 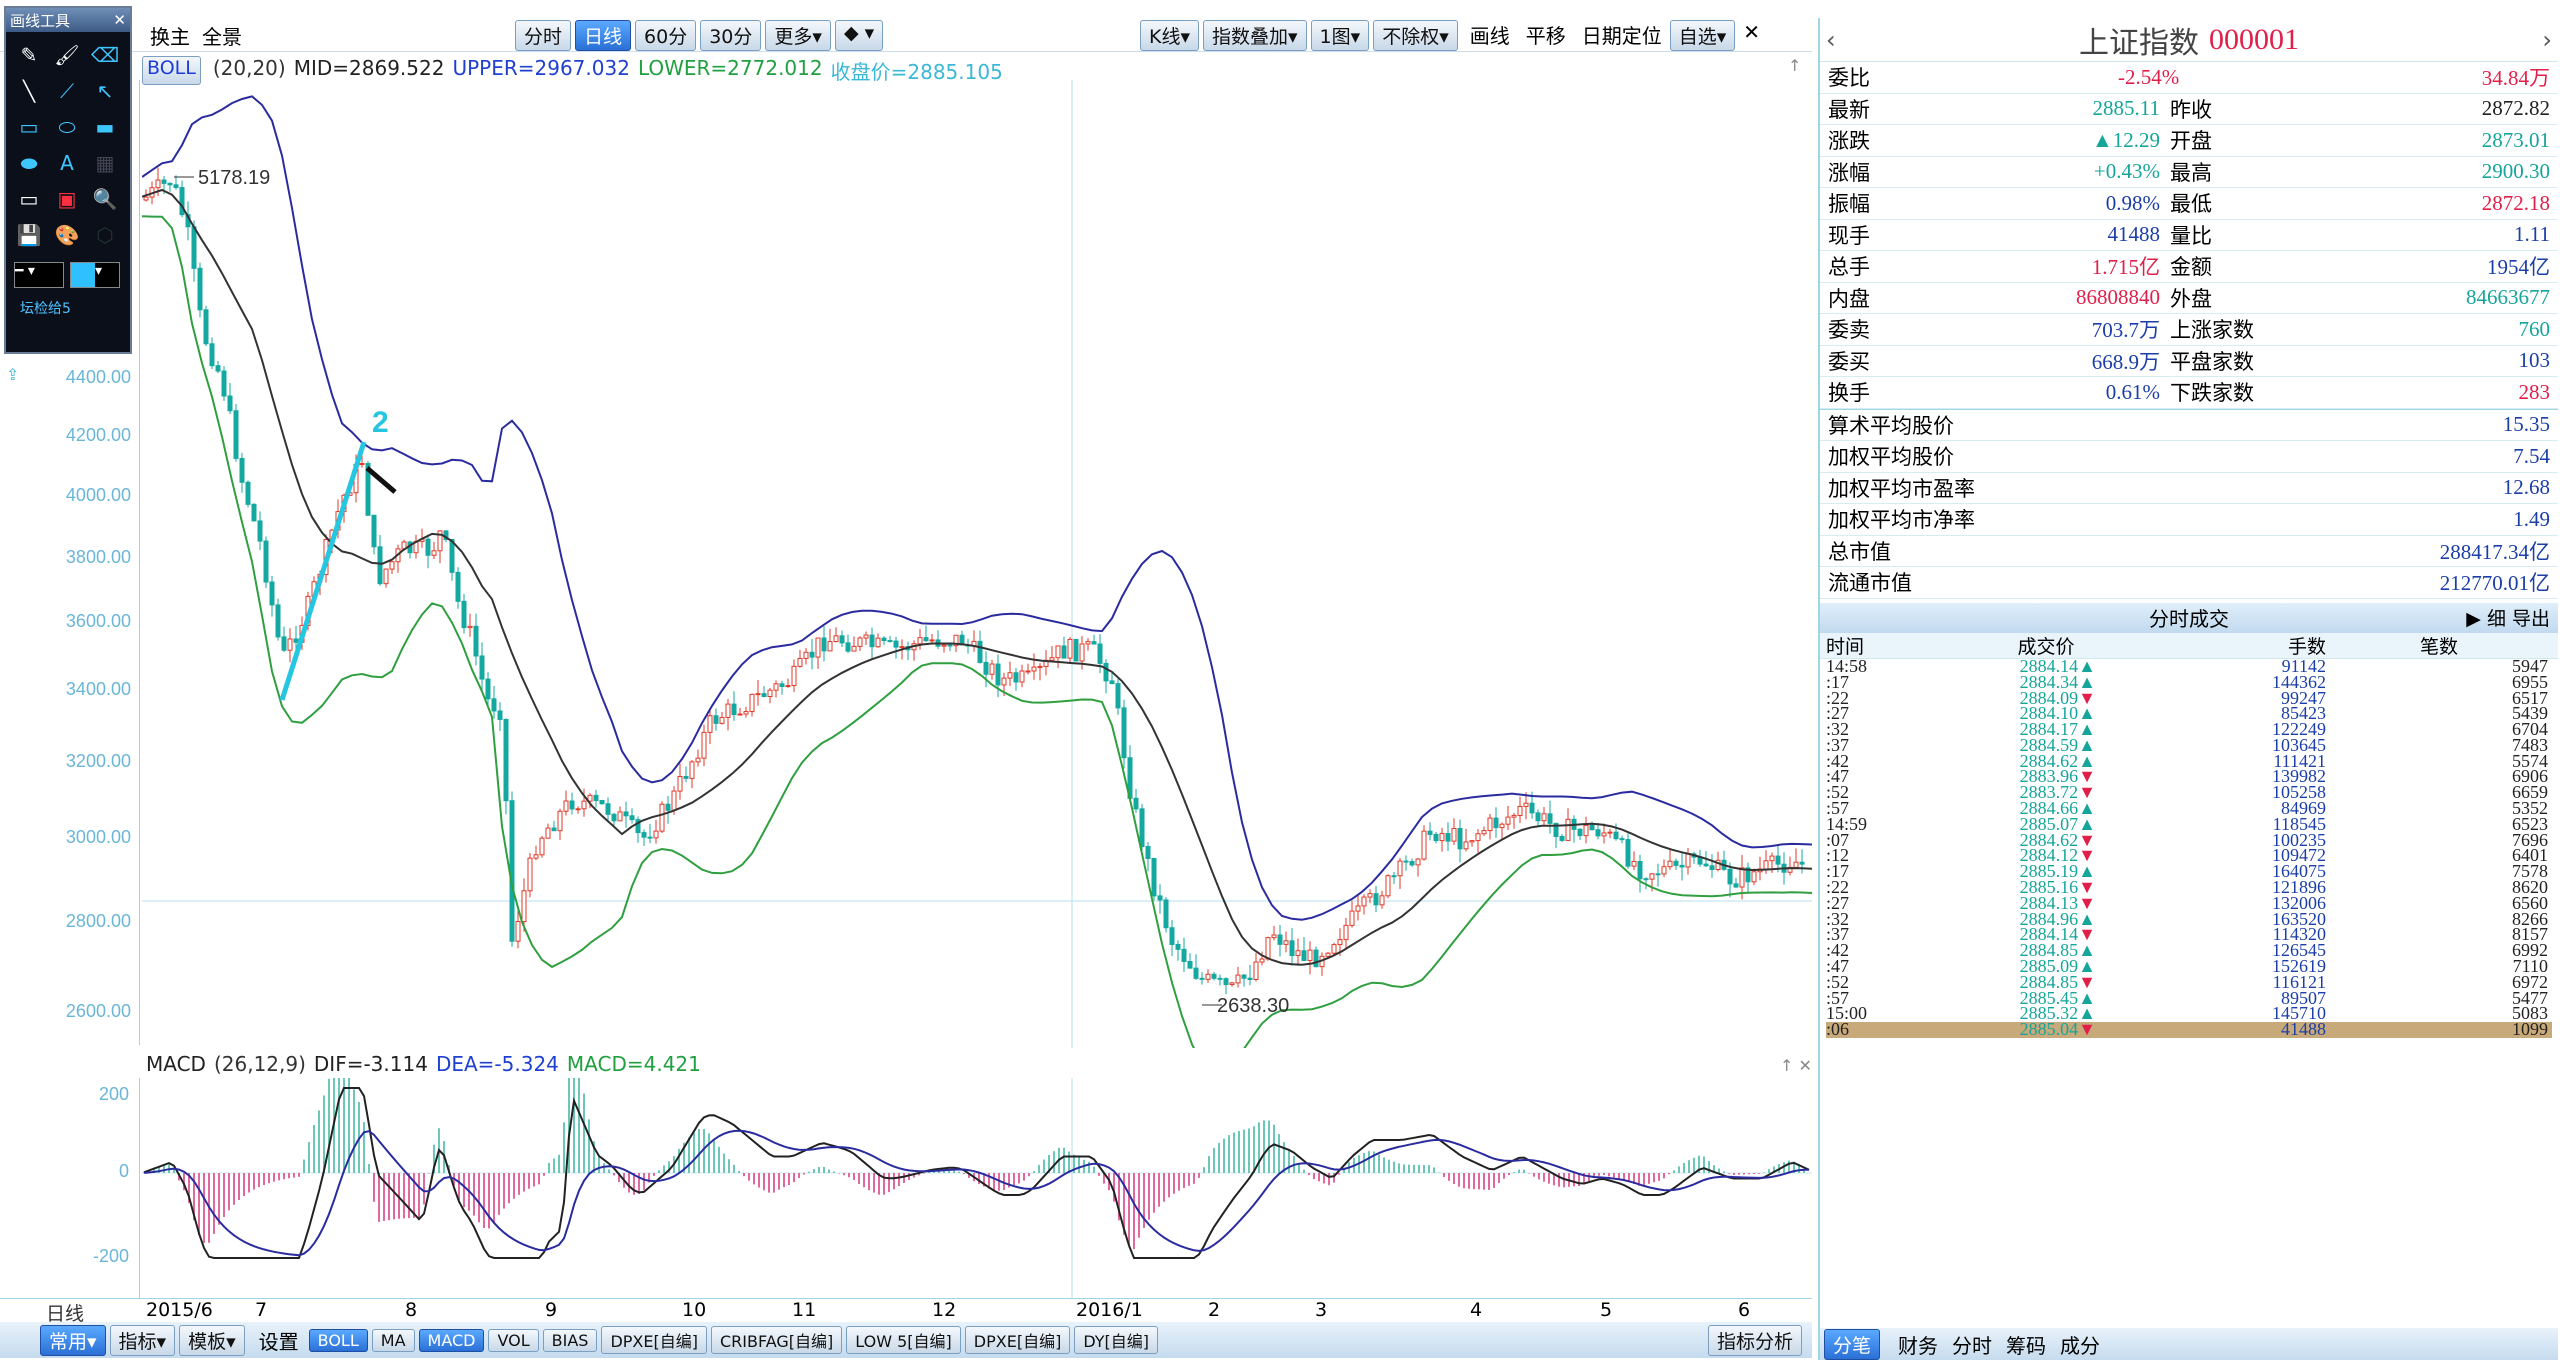 What do you see at coordinates (105, 91) in the screenshot?
I see `arrow-icon: ↖` at bounding box center [105, 91].